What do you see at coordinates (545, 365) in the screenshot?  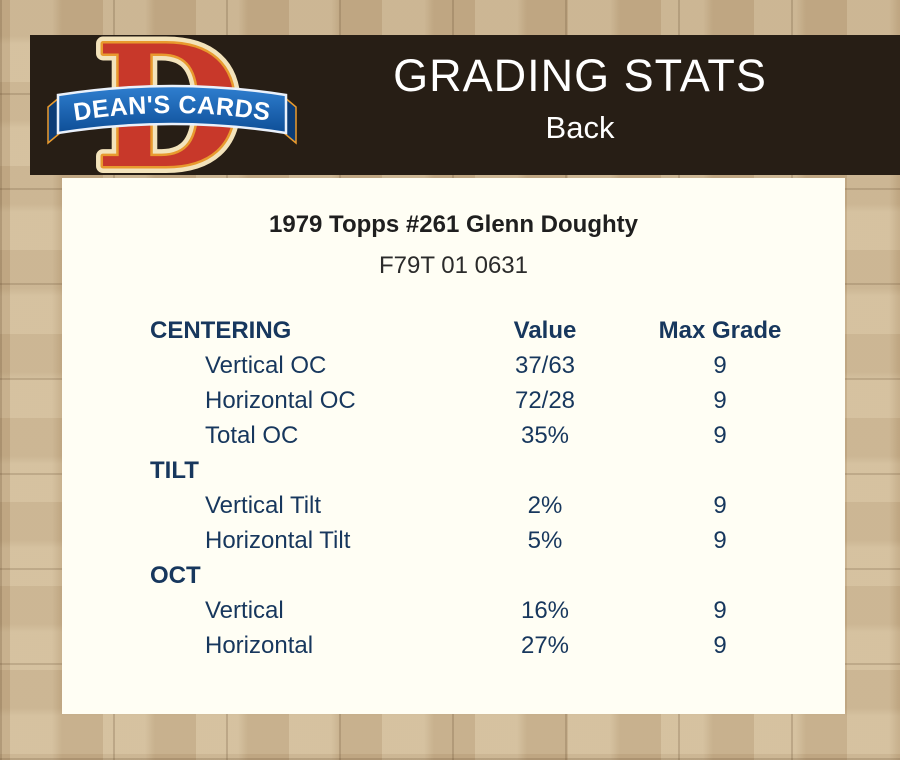 I see `row-value: 37/63` at bounding box center [545, 365].